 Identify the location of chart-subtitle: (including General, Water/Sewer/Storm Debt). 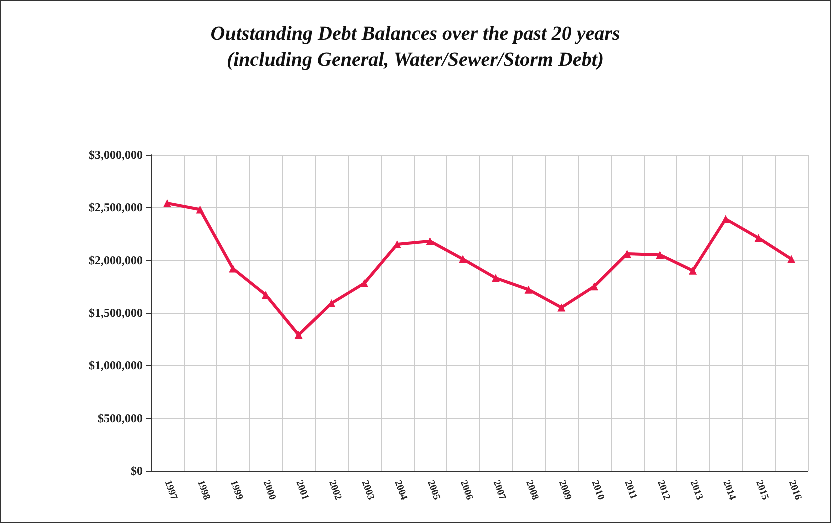
(415, 60).